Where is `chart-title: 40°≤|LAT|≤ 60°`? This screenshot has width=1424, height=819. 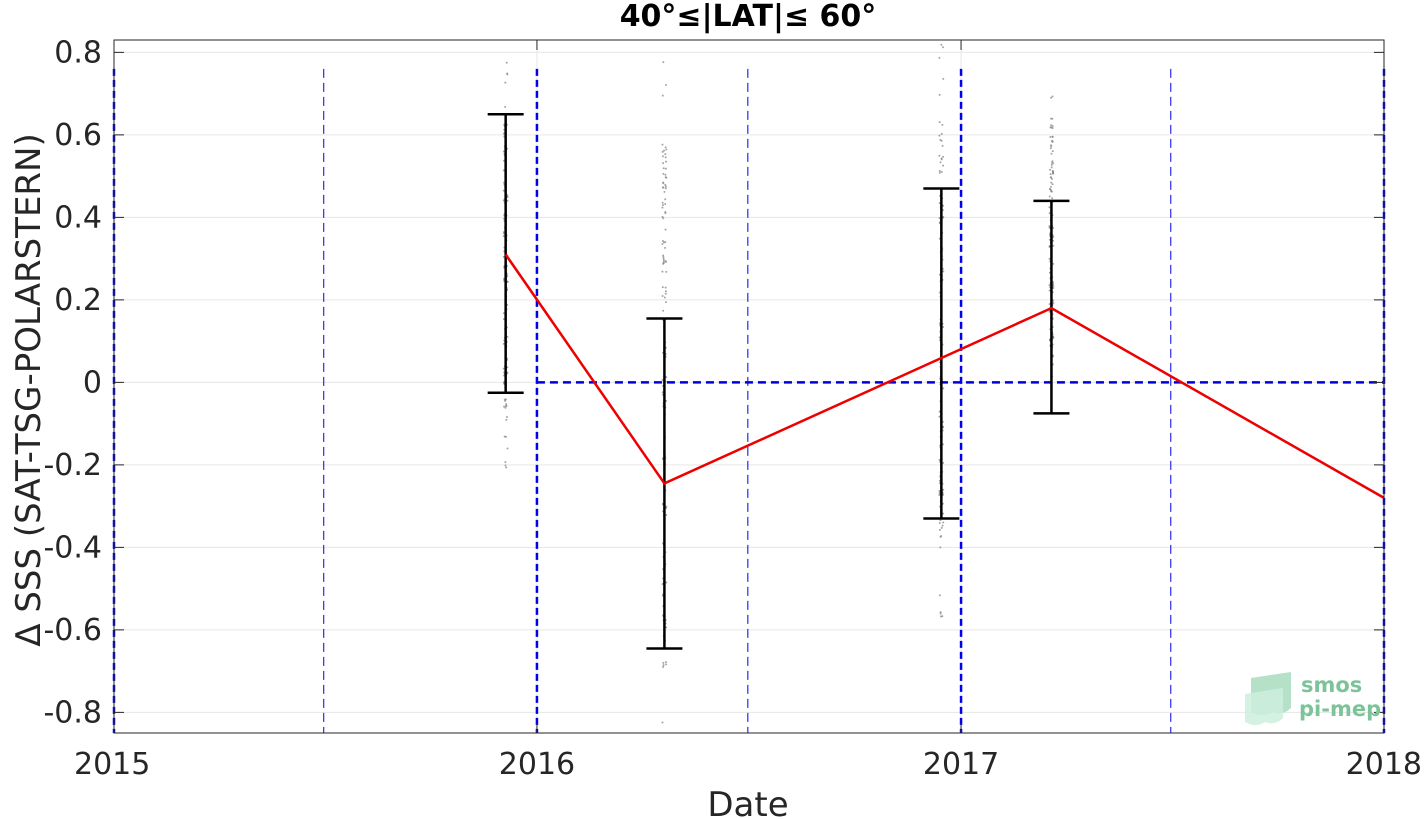
chart-title: 40°≤|LAT|≤ 60° is located at coordinates (748, 17).